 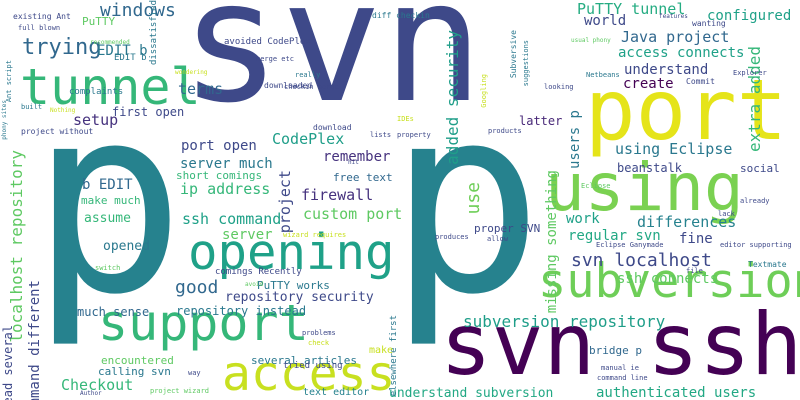 I want to click on cloud-word: way, so click(x=194, y=373).